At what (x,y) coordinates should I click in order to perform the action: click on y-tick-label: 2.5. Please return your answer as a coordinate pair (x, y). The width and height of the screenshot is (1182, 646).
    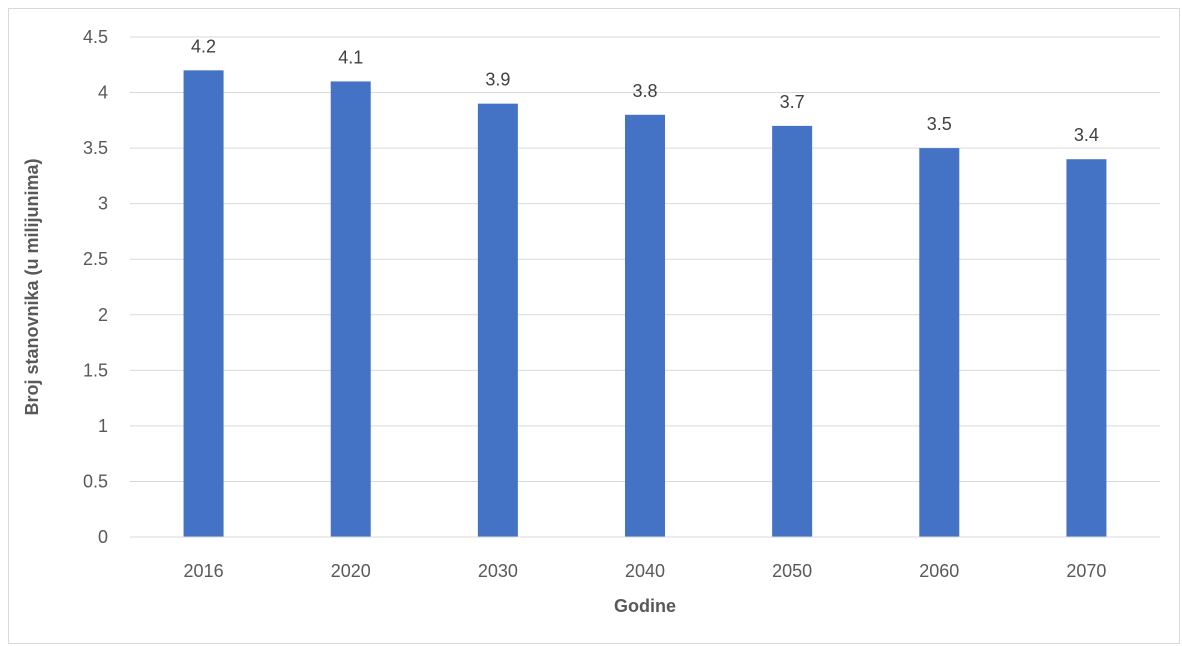
    Looking at the image, I should click on (95, 259).